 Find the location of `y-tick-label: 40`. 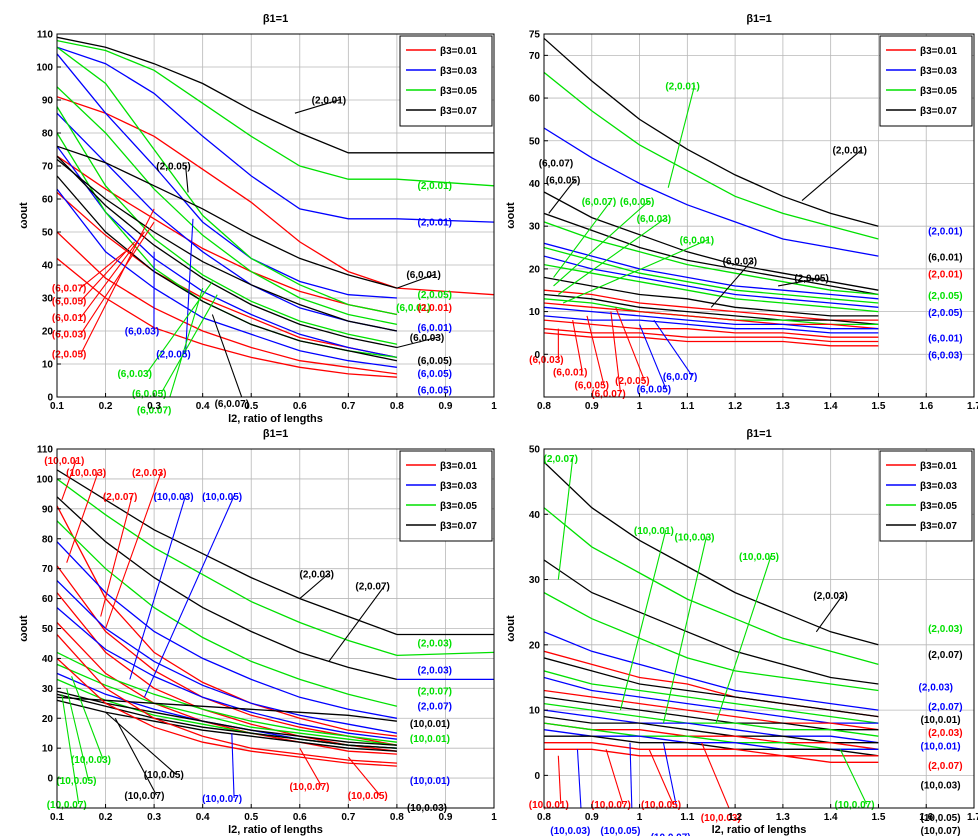

y-tick-label: 40 is located at coordinates (535, 515).